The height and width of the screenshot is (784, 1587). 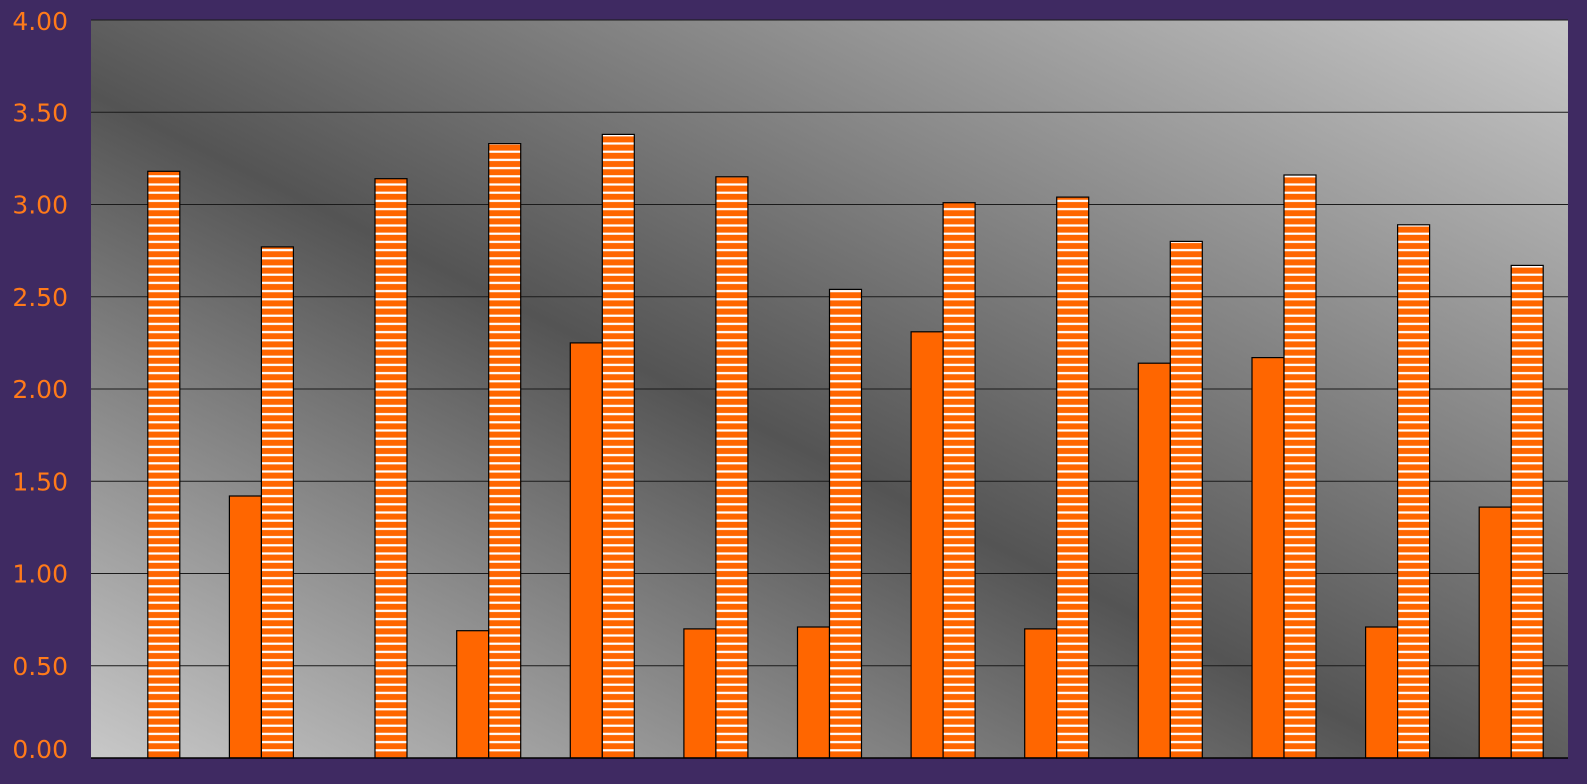 I want to click on y-tick-label: 4.00, so click(x=40, y=21).